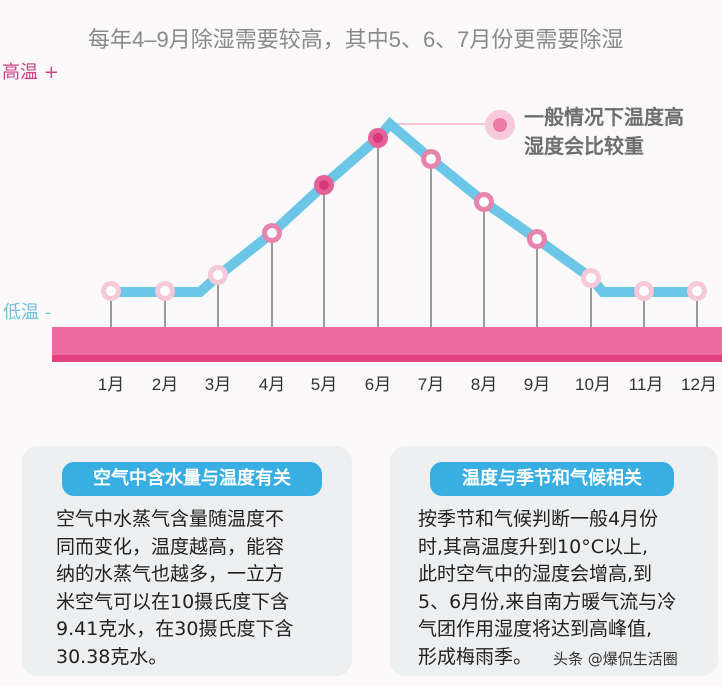 The image size is (722, 686). What do you see at coordinates (500, 125) in the screenshot?
I see `annotation-dot-inner` at bounding box center [500, 125].